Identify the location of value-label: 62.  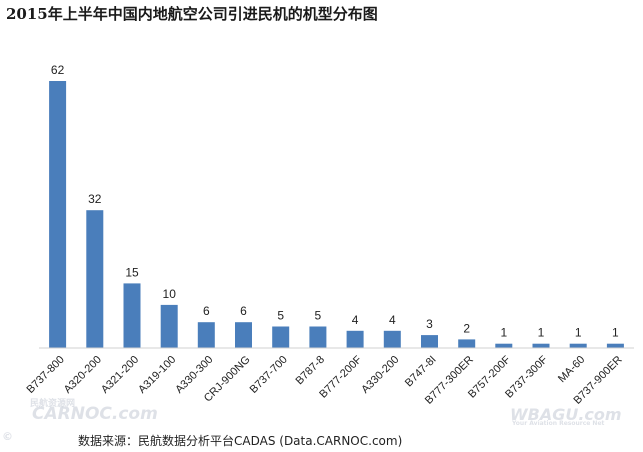
(58, 70).